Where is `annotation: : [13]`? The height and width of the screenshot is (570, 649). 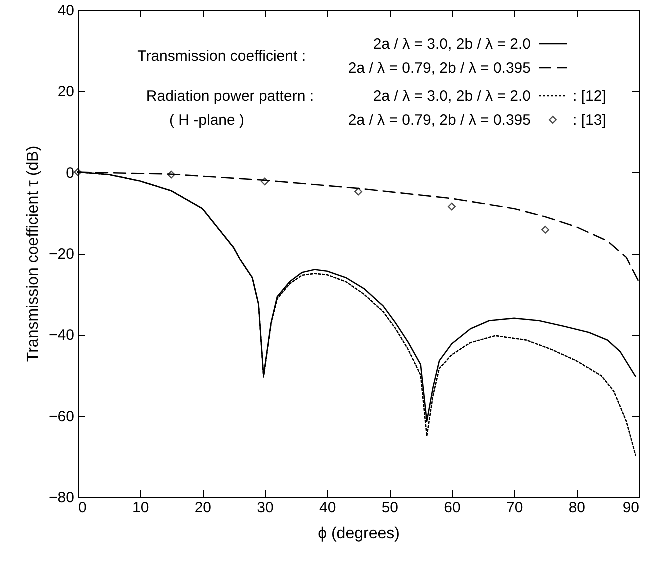 annotation: : [13] is located at coordinates (589, 120).